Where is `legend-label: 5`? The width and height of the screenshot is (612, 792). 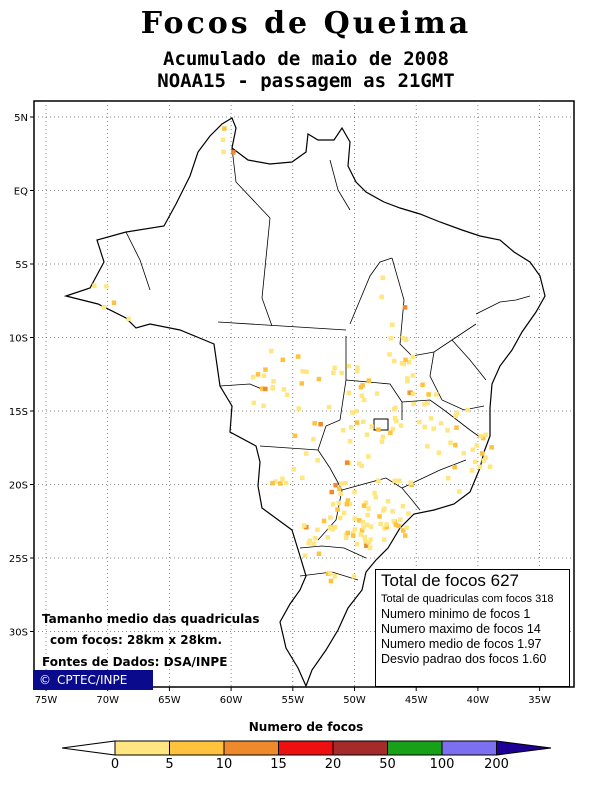
legend-label: 5 is located at coordinates (169, 764).